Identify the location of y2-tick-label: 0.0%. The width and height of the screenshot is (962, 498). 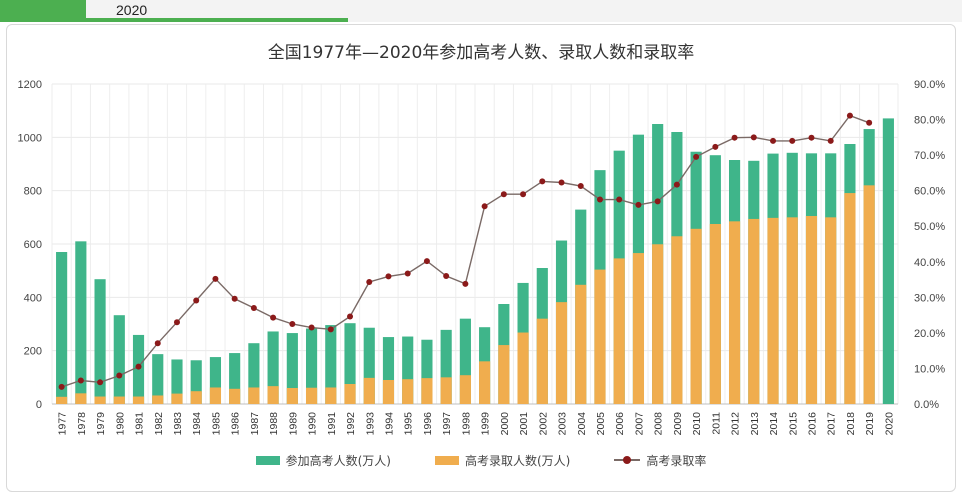
(926, 405).